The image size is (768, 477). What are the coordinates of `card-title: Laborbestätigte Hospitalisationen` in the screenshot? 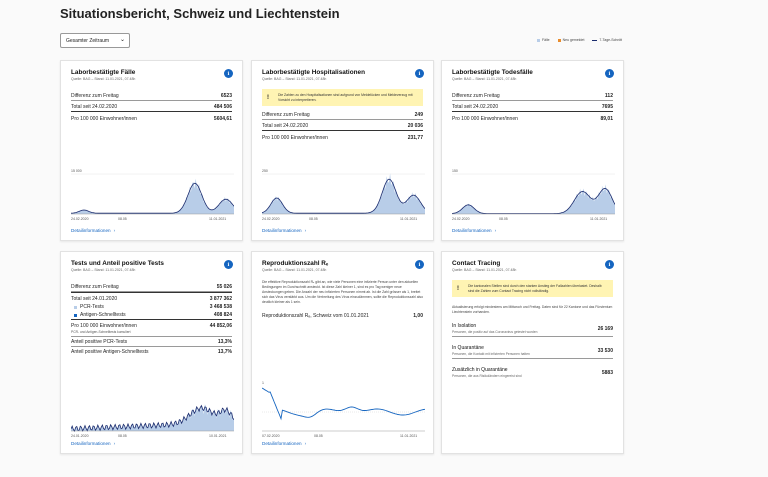 It's located at (313, 72).